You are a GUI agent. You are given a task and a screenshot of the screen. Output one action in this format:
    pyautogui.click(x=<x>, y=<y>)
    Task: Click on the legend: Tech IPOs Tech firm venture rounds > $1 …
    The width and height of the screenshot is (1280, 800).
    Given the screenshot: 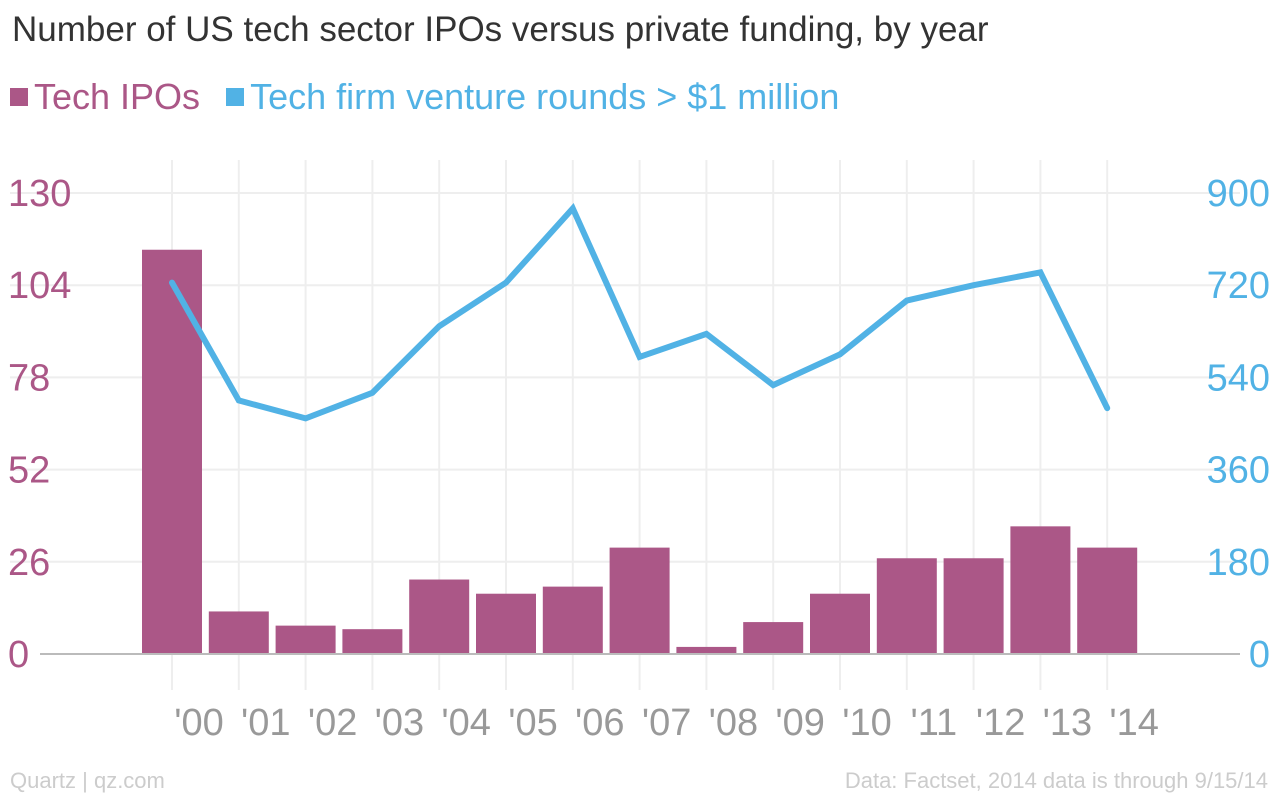 What is the action you would take?
    pyautogui.click(x=437, y=97)
    